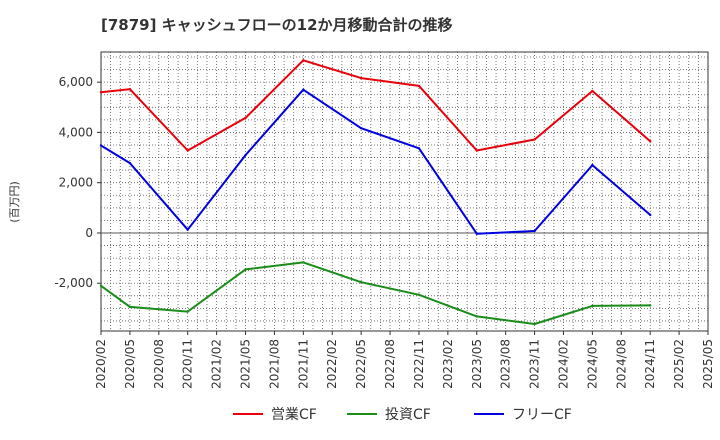  What do you see at coordinates (130, 364) in the screenshot?
I see `x-tick-label: 2020/05` at bounding box center [130, 364].